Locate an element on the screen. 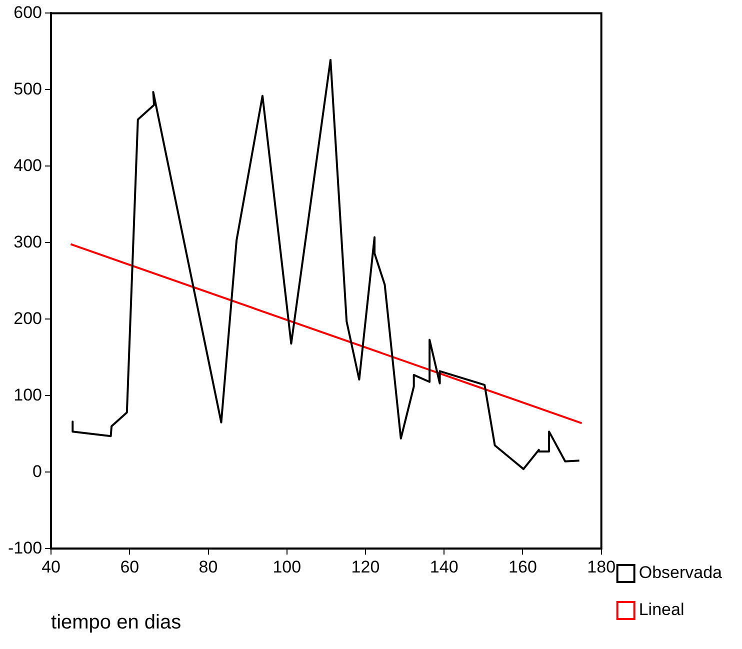 The image size is (742, 649). y-tick-label: 200 is located at coordinates (28, 318).